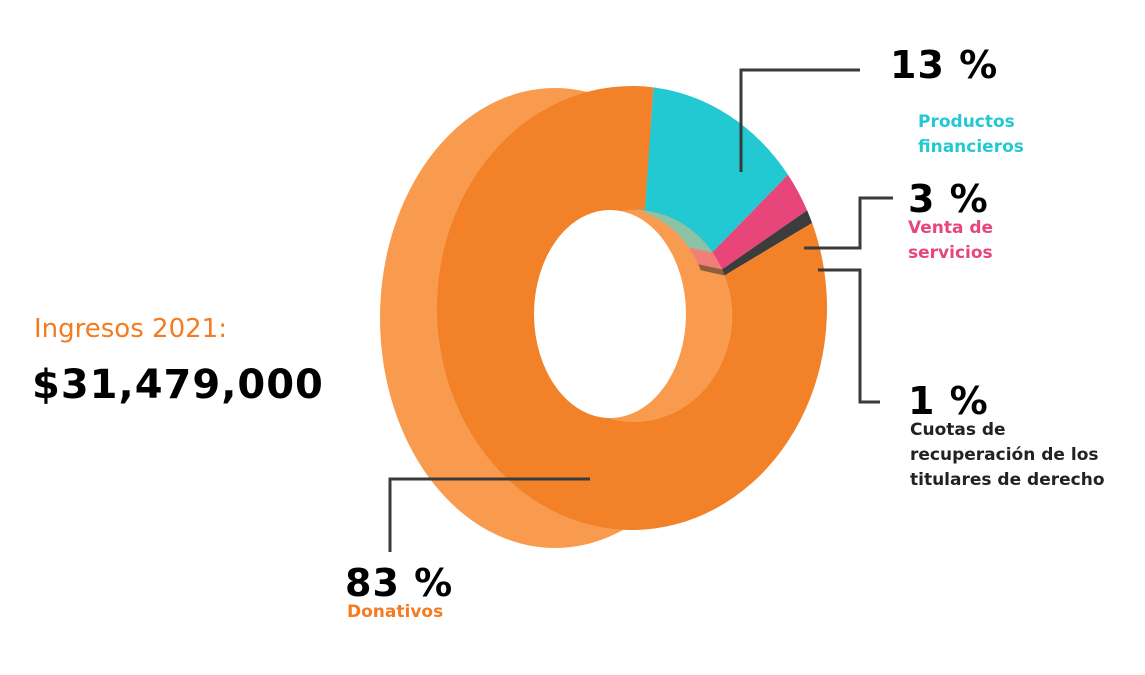  Describe the element at coordinates (951, 228) in the screenshot. I see `venta-label-line1: Venta de` at that location.